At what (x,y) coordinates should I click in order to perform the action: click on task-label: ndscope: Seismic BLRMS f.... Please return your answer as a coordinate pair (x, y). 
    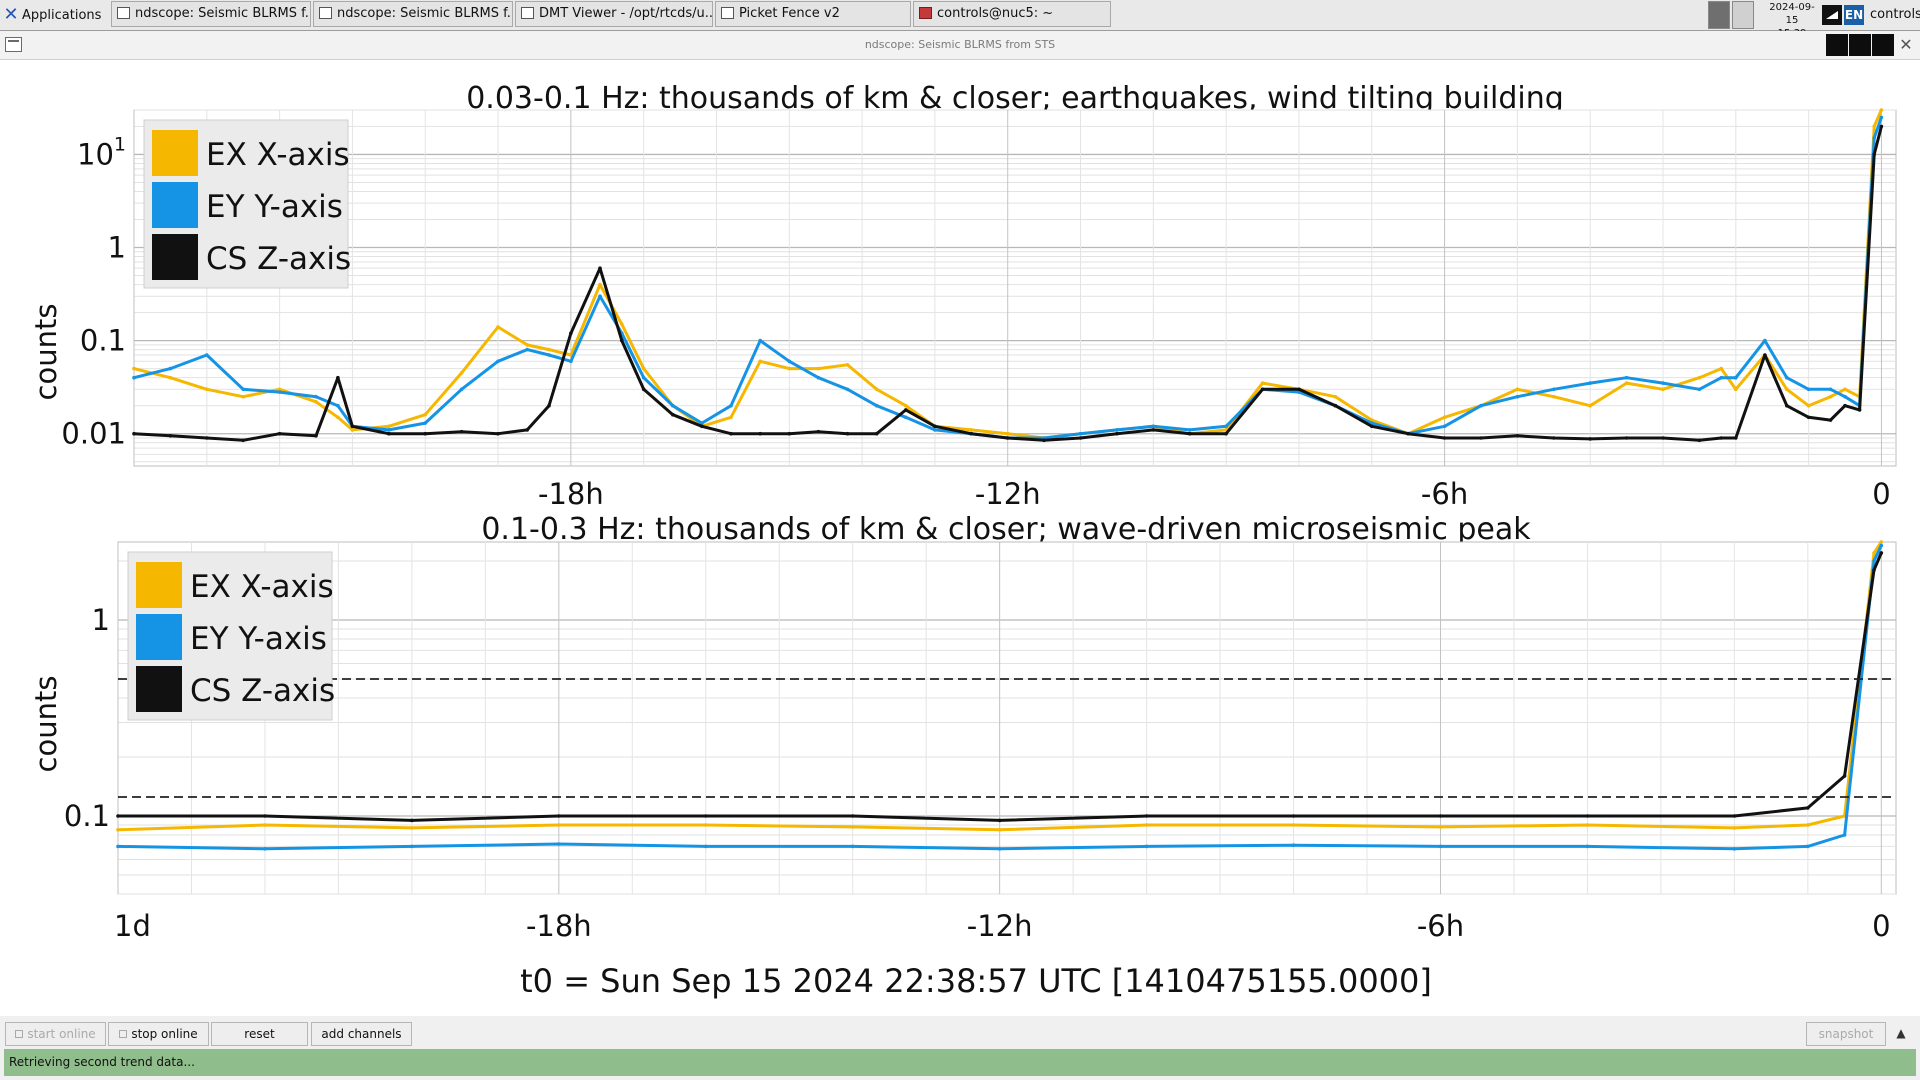
    Looking at the image, I should click on (425, 13).